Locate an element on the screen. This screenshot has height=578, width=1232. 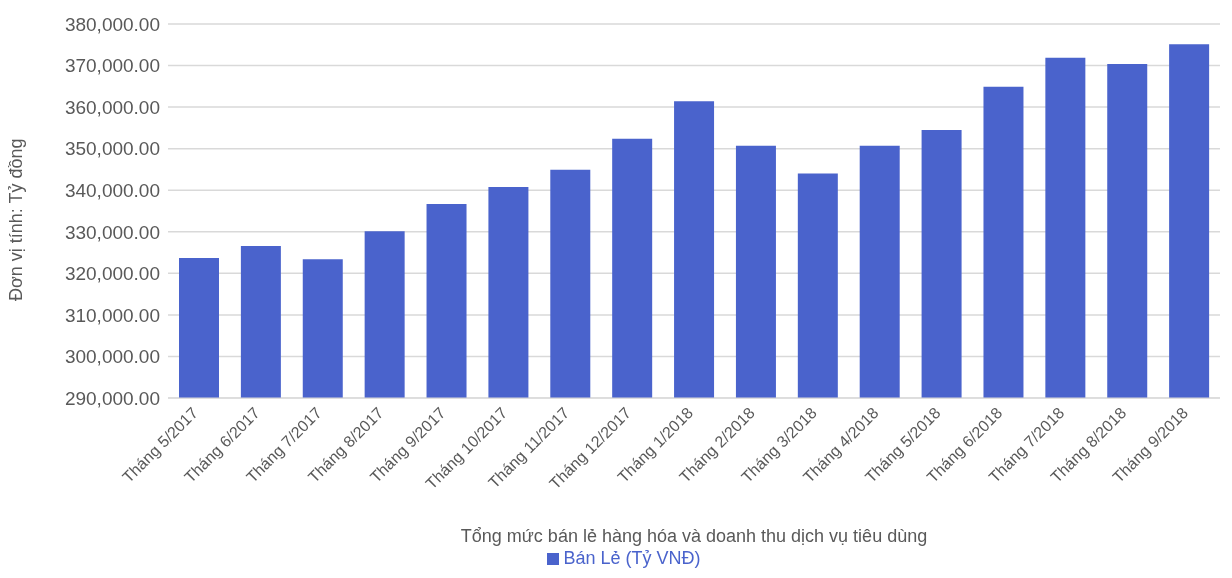
y-tick-label: 370,000.00 is located at coordinates (112, 66).